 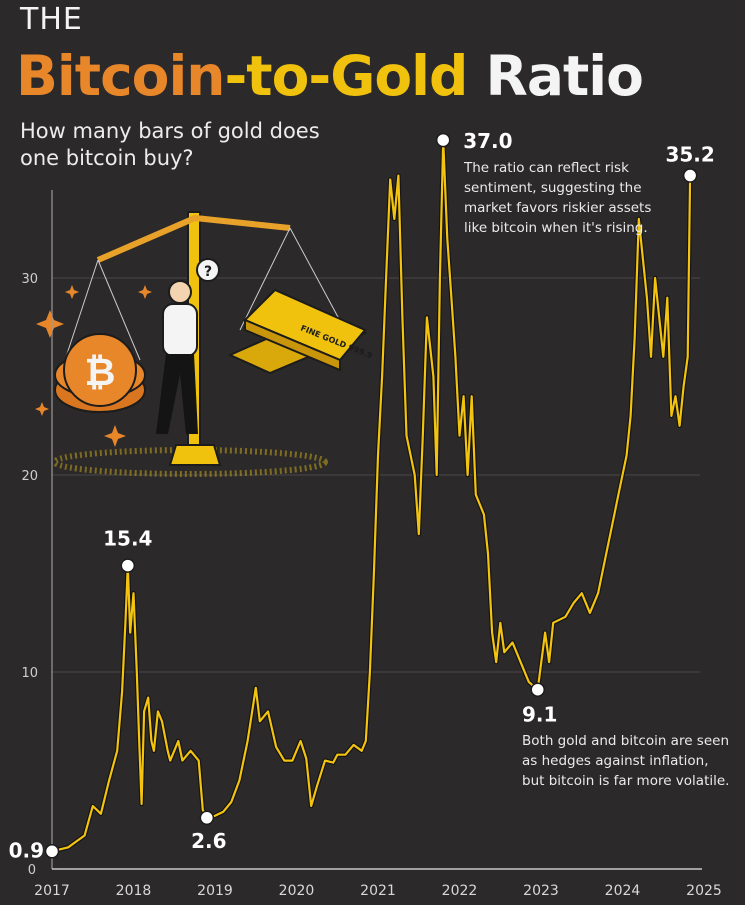 What do you see at coordinates (460, 891) in the screenshot?
I see `x-tick-label: 2022` at bounding box center [460, 891].